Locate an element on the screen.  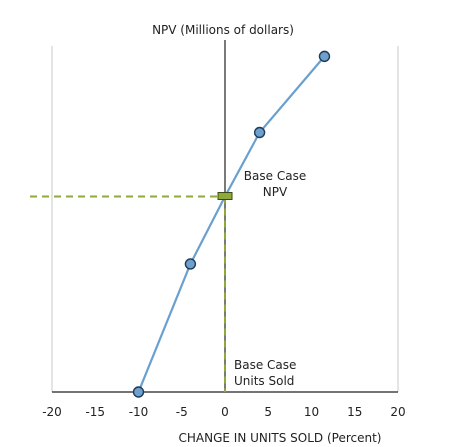
x-tick-label: 20 is located at coordinates (397, 412).